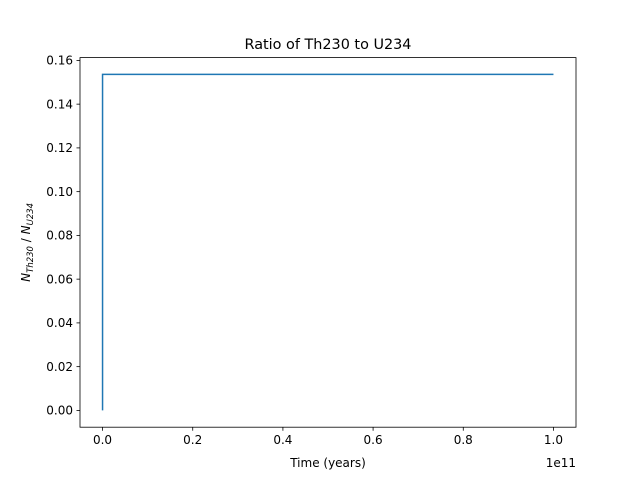 This screenshot has height=484, width=640. I want to click on y-label-sep: /, so click(26, 240).